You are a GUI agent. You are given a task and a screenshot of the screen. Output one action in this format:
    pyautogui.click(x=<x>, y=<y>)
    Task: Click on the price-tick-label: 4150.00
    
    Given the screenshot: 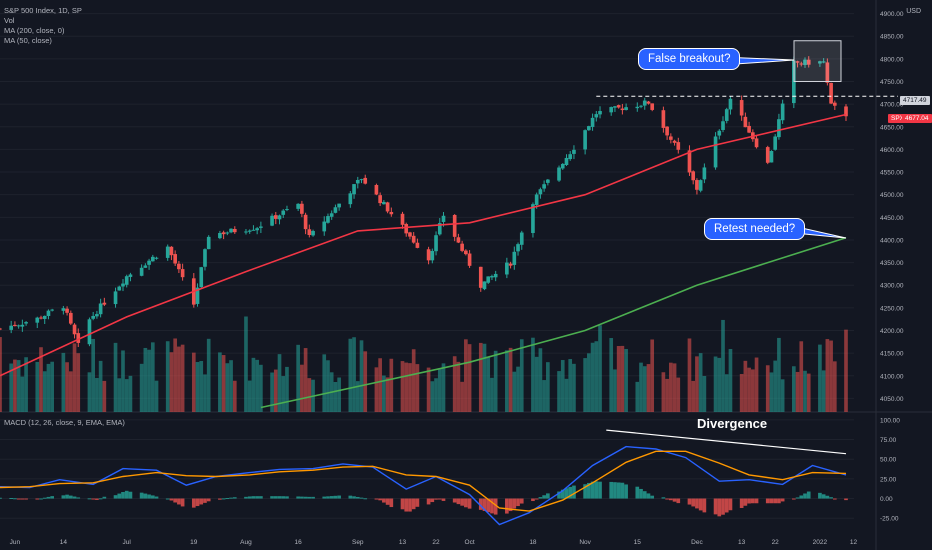 What is the action you would take?
    pyautogui.click(x=892, y=354)
    